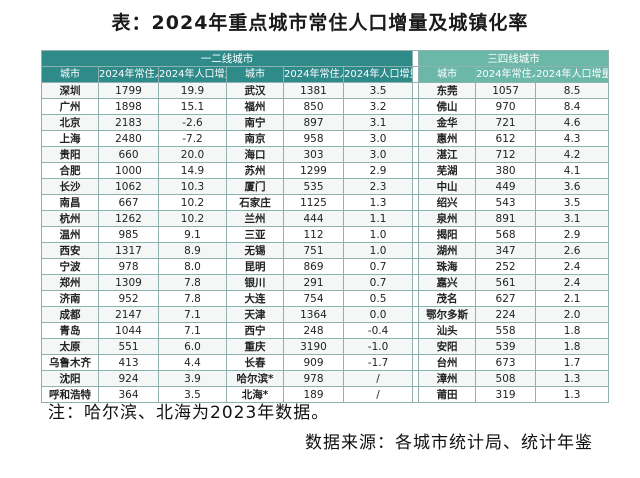 This screenshot has width=640, height=478. Describe the element at coordinates (506, 186) in the screenshot. I see `population-cell: 449` at that location.